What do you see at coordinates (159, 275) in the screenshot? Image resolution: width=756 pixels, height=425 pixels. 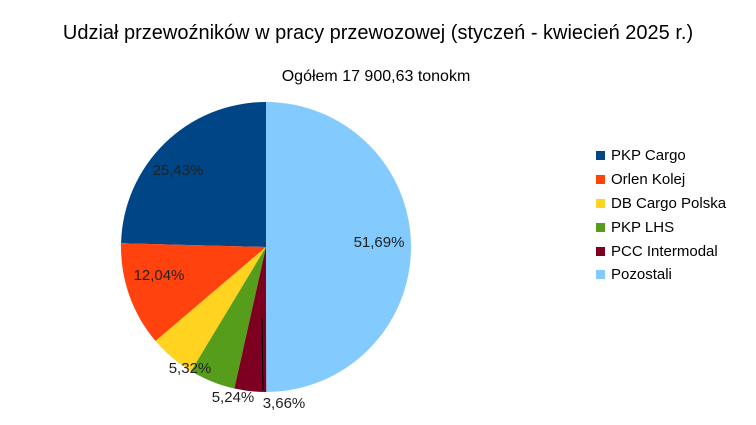 I see `data-label: 12,04%` at bounding box center [159, 275].